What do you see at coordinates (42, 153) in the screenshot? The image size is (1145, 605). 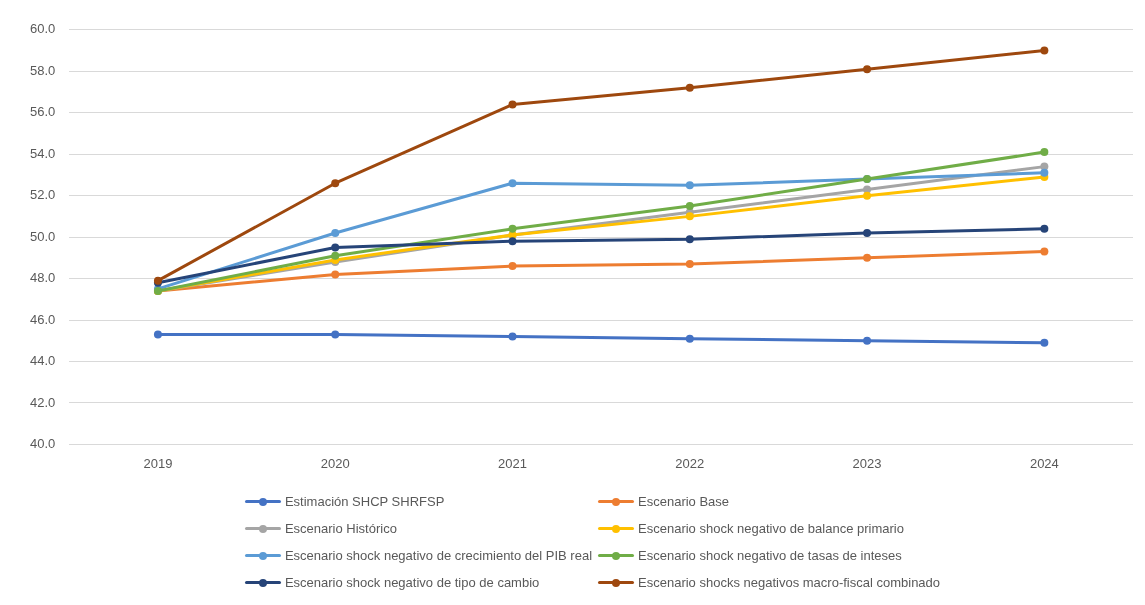 I see `y-tick-label: 54.0` at bounding box center [42, 153].